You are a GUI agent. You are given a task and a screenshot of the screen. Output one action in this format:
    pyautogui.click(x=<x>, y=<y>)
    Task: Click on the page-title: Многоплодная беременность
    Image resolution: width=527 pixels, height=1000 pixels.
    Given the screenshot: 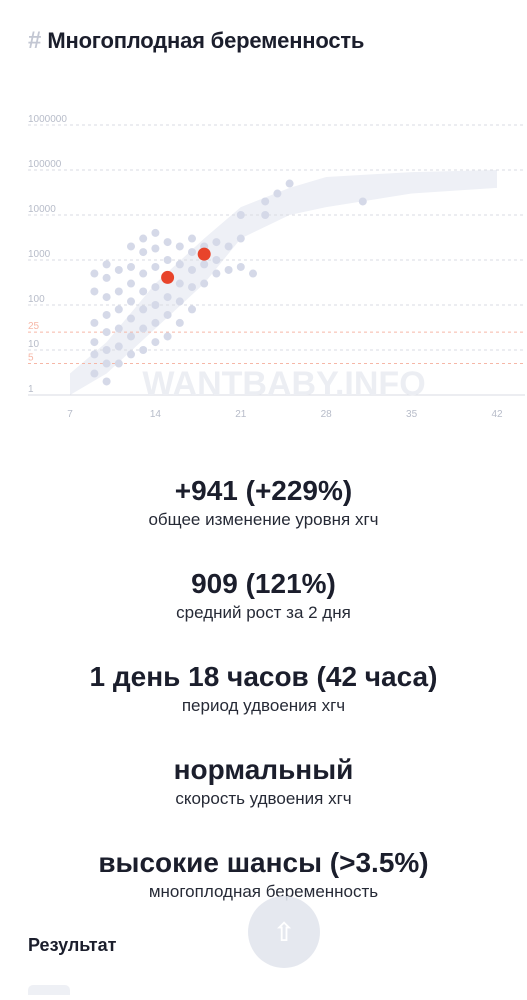 What is the action you would take?
    pyautogui.click(x=206, y=40)
    